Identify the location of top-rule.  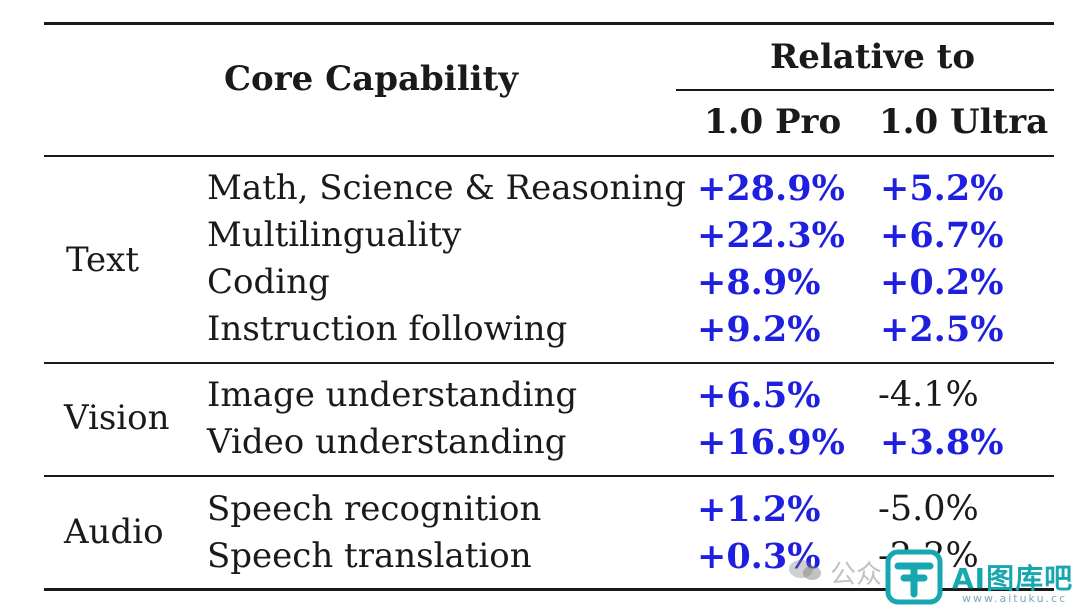
(549, 23).